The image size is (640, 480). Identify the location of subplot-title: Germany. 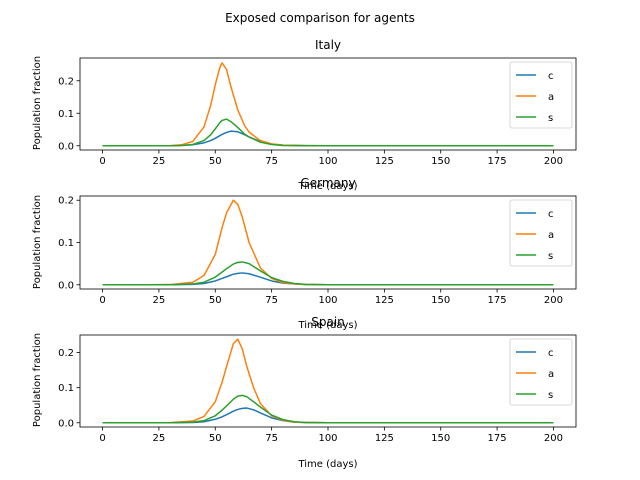
(327, 183).